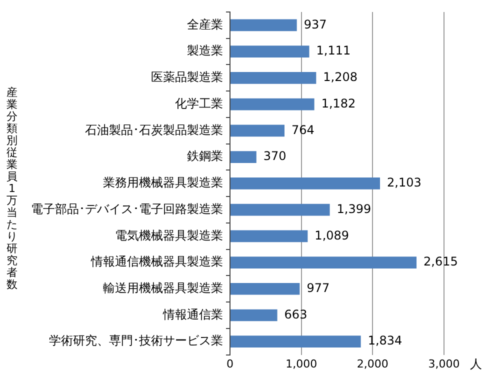  What do you see at coordinates (385, 341) in the screenshot?
I see `data-label: 1,834` at bounding box center [385, 341].